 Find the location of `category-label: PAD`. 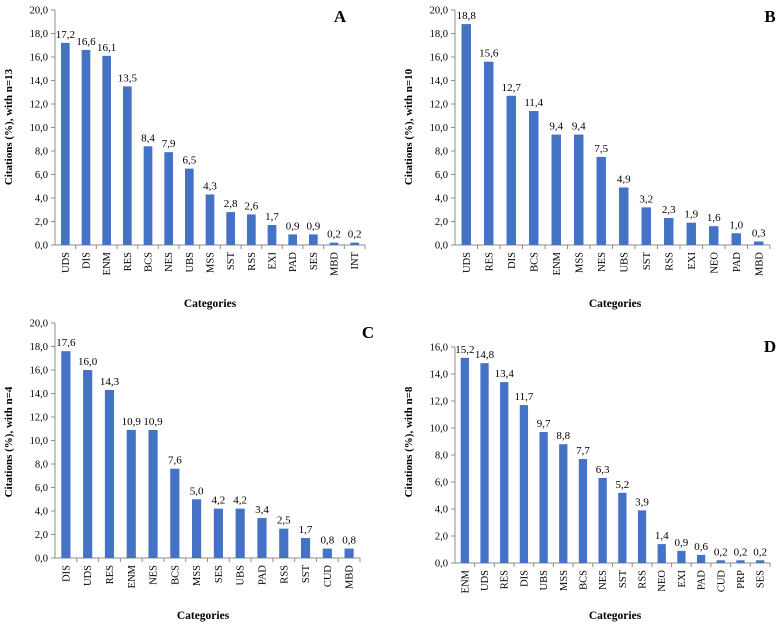

category-label: PAD is located at coordinates (262, 575).